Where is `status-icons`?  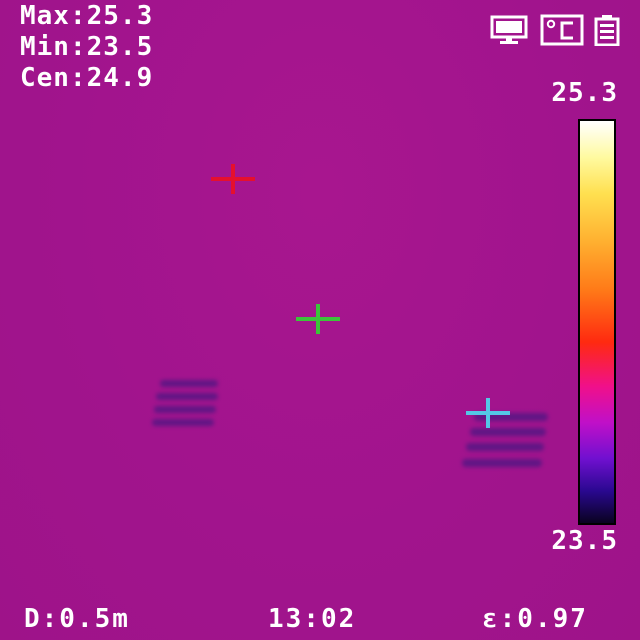 status-icons is located at coordinates (555, 32).